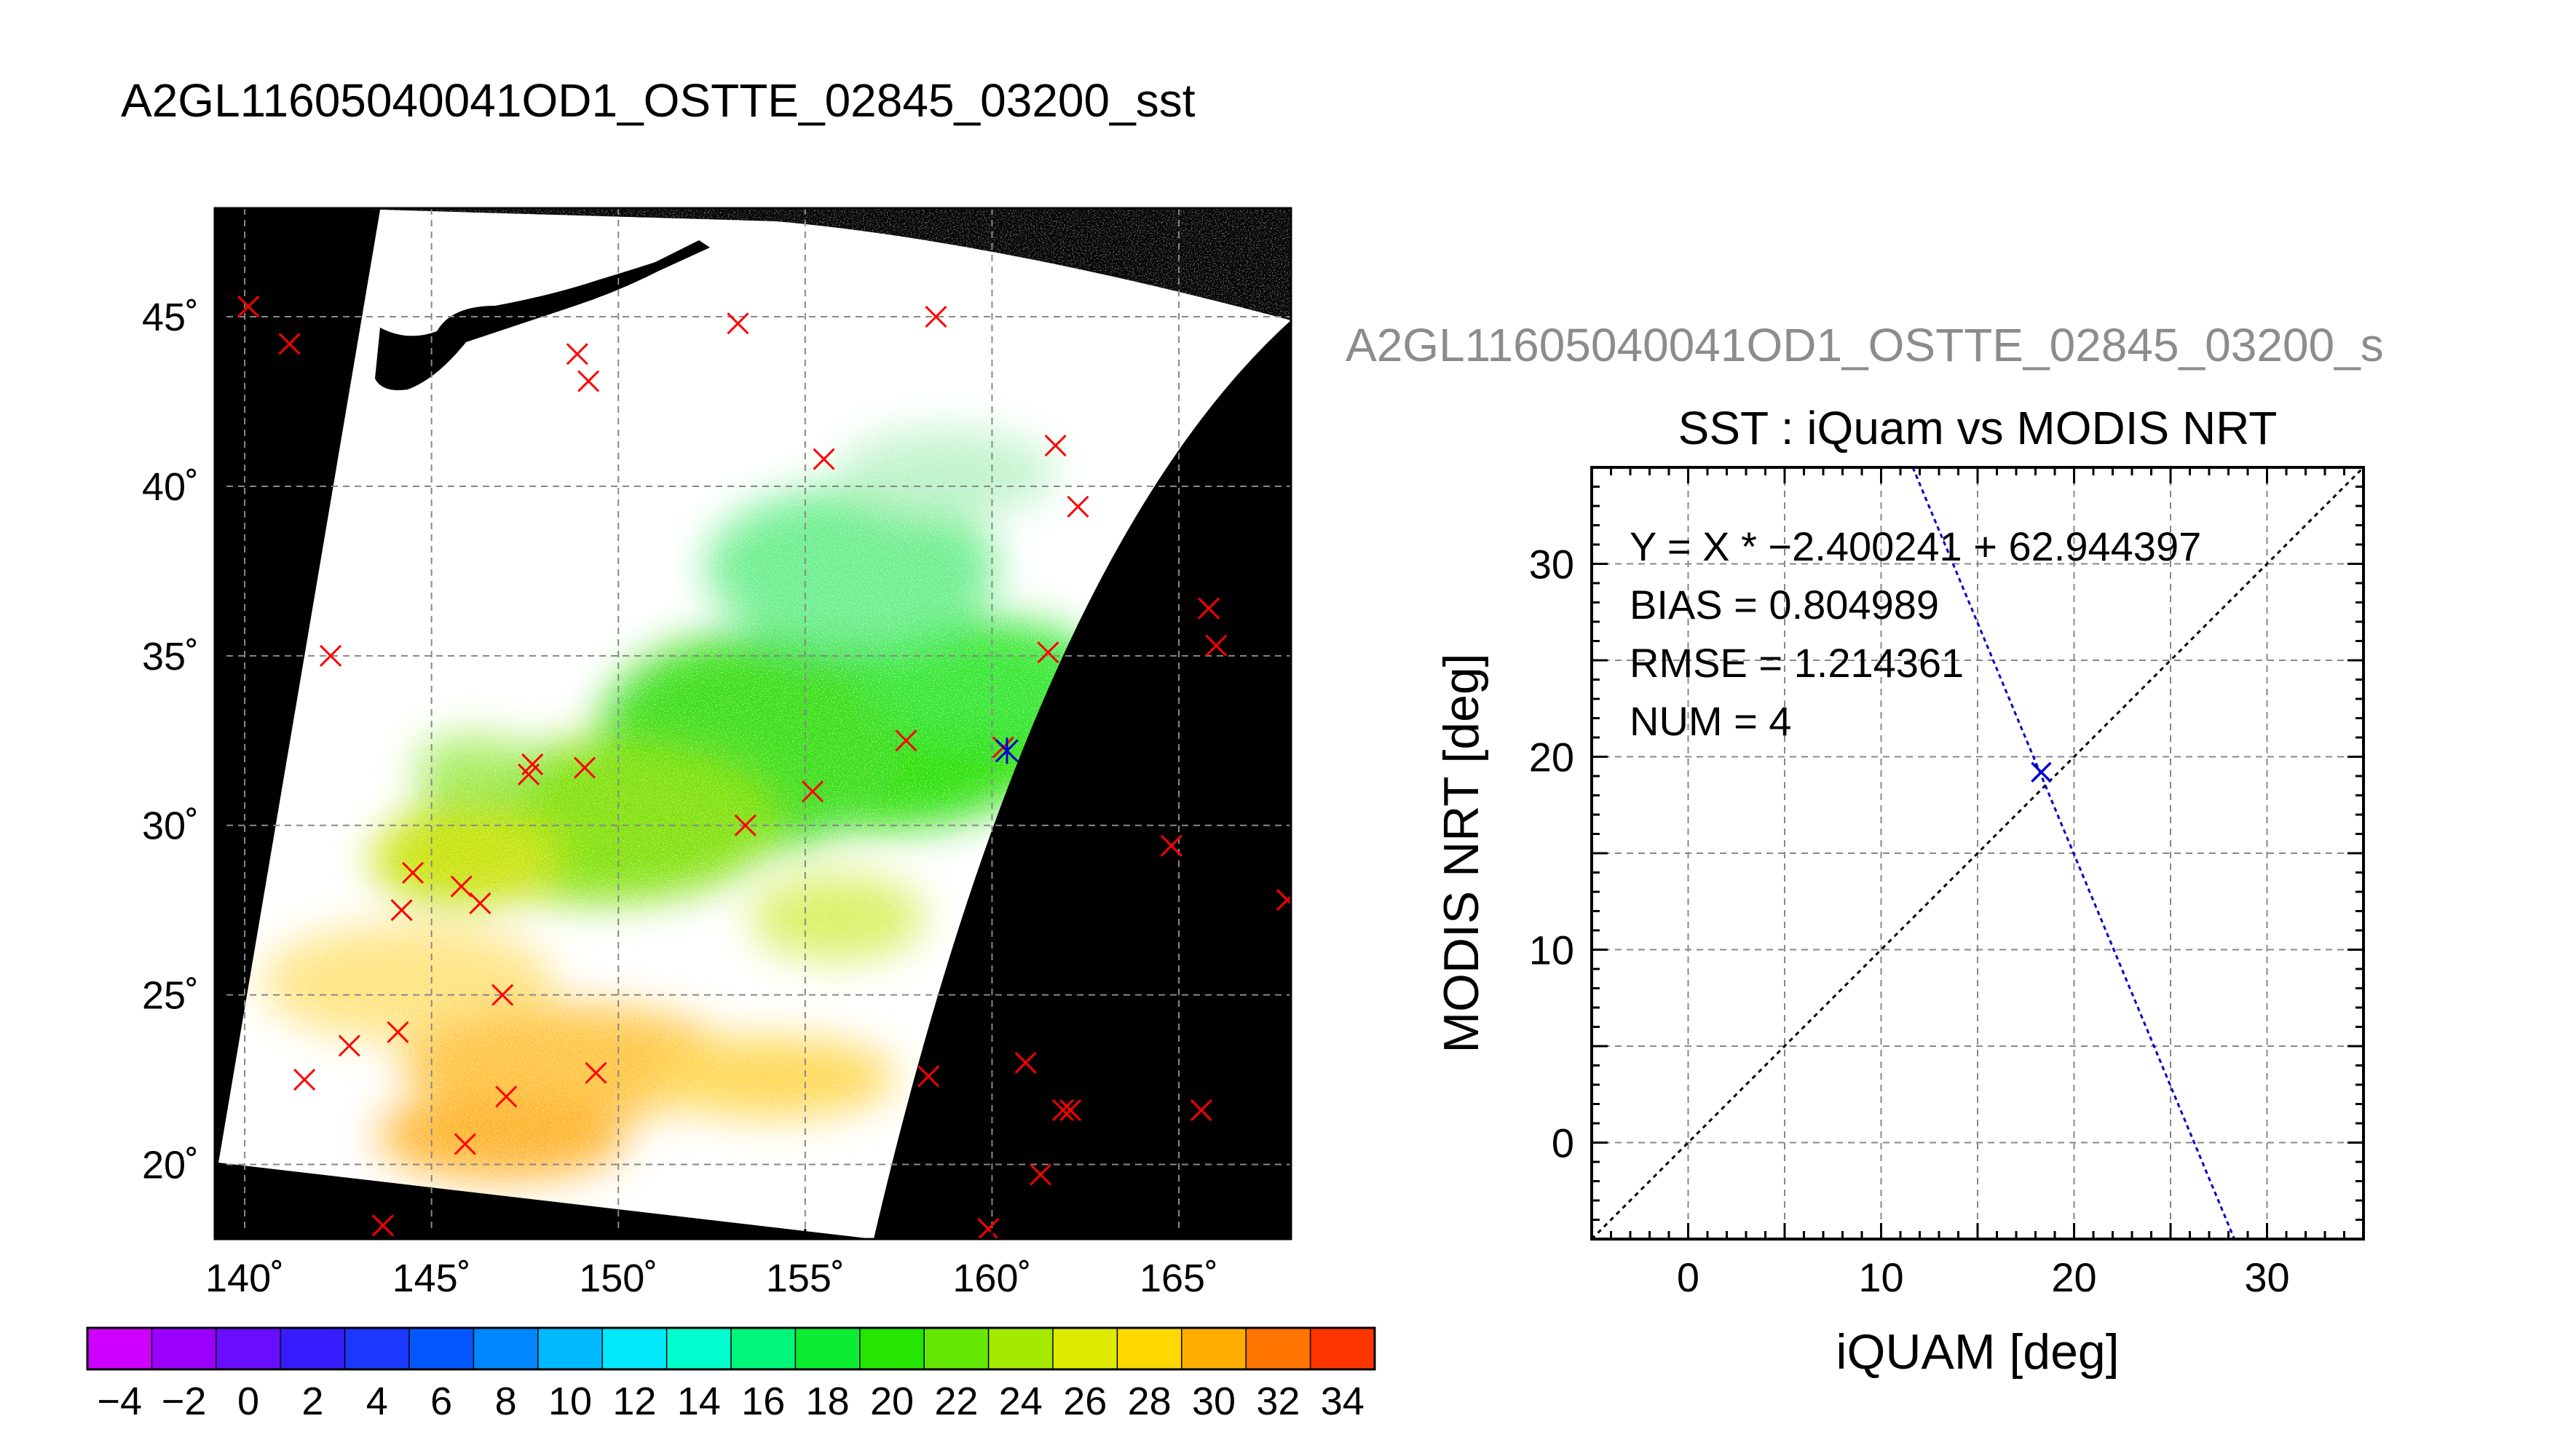 This screenshot has height=1456, width=2555. What do you see at coordinates (892, 1401) in the screenshot?
I see `colorbar-label: 20` at bounding box center [892, 1401].